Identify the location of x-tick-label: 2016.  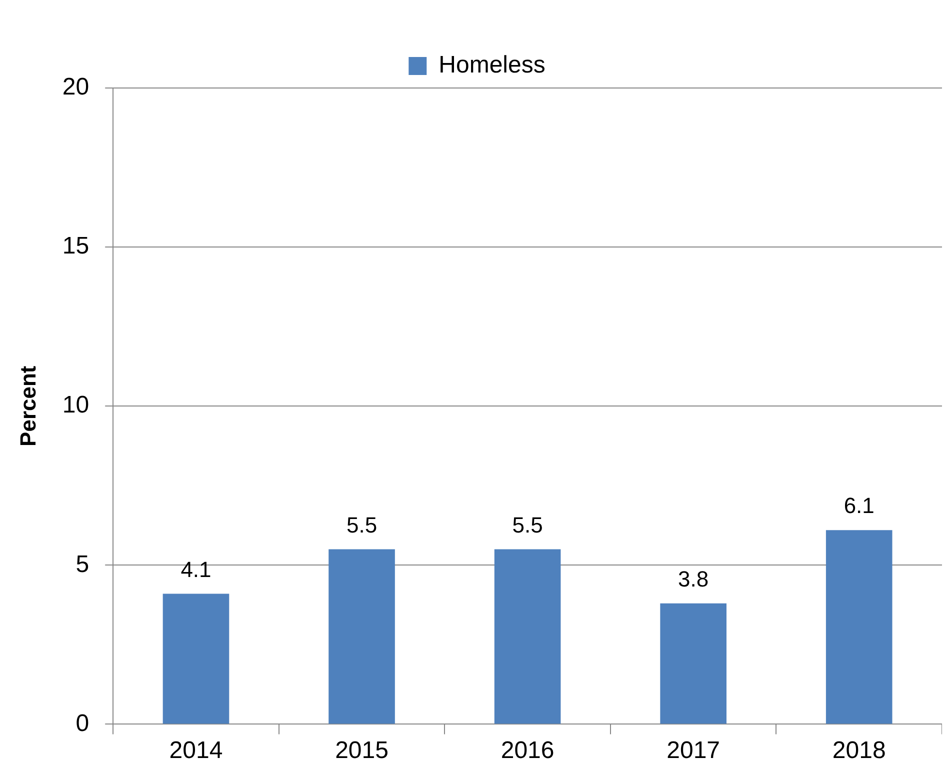
(527, 750).